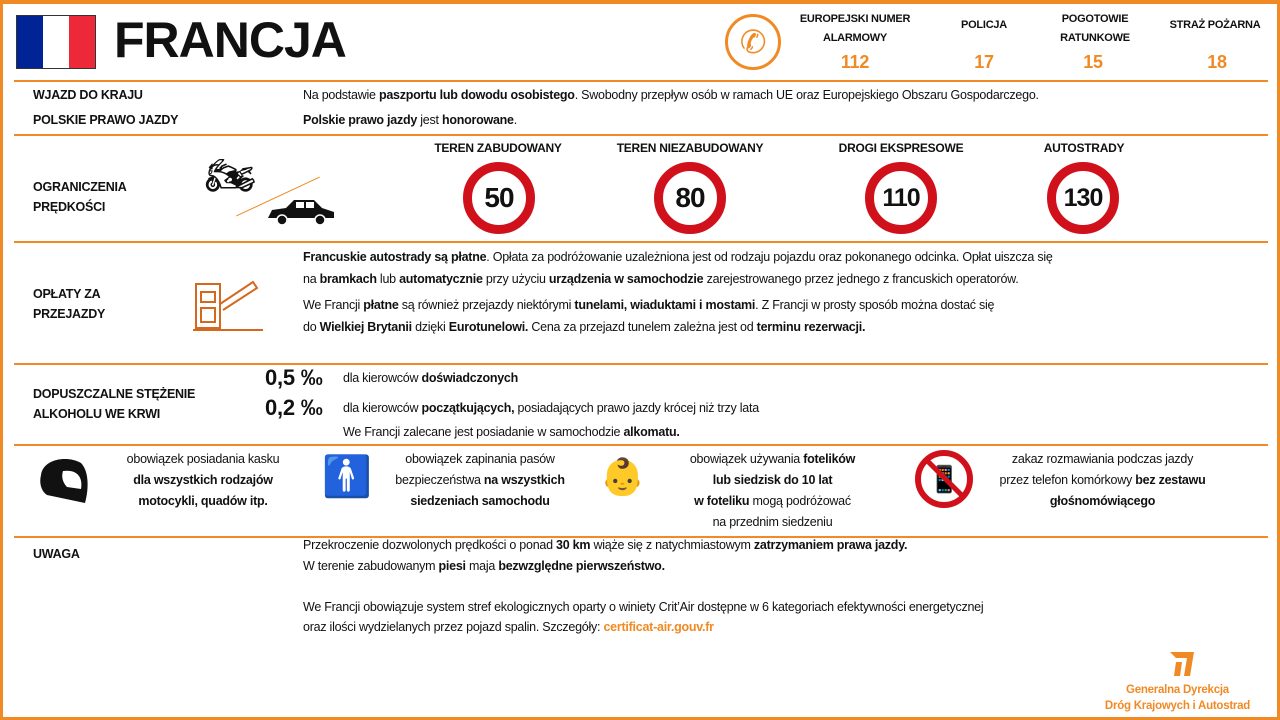 Image resolution: width=1280 pixels, height=720 pixels. What do you see at coordinates (333, 305) in the screenshot?
I see `text-segment: We Francji` at bounding box center [333, 305].